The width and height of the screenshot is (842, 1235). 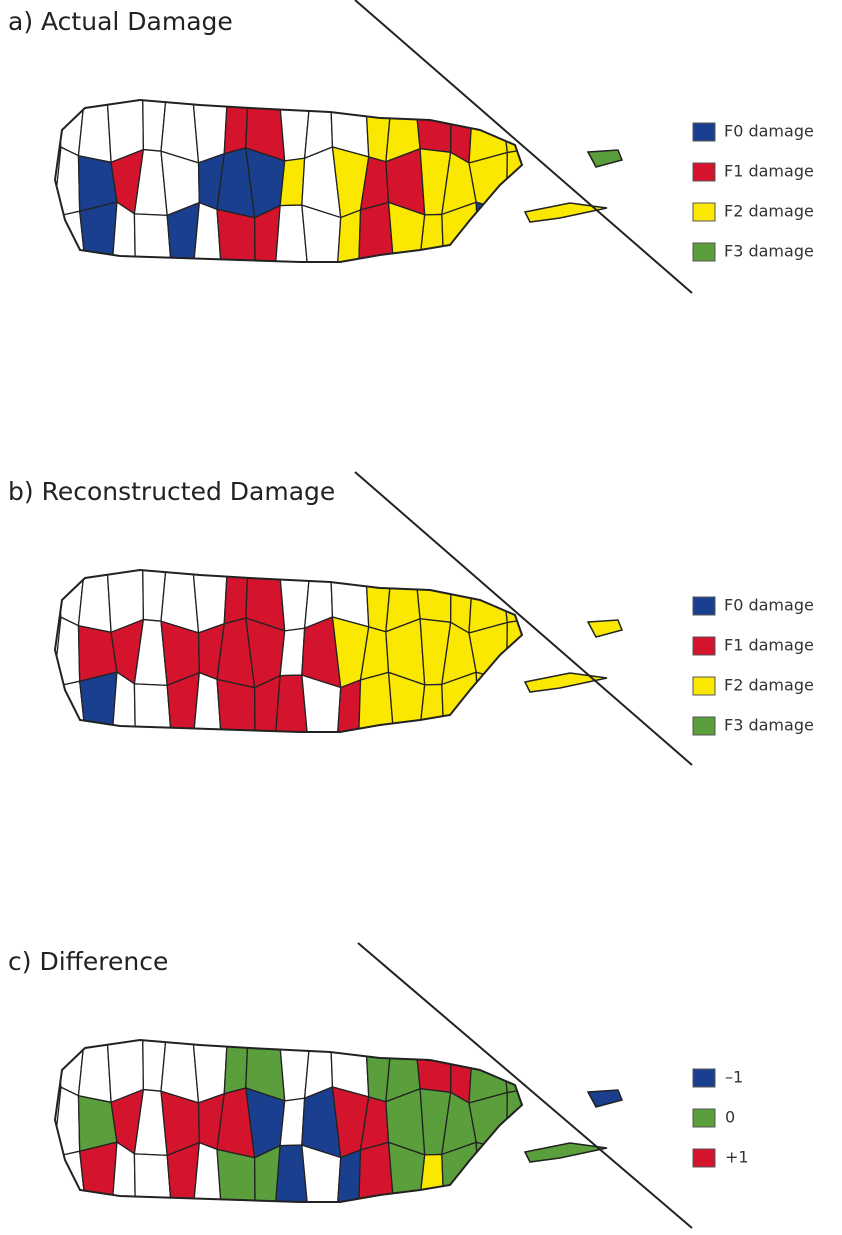 I want to click on legend-label: 0, so click(x=730, y=1117).